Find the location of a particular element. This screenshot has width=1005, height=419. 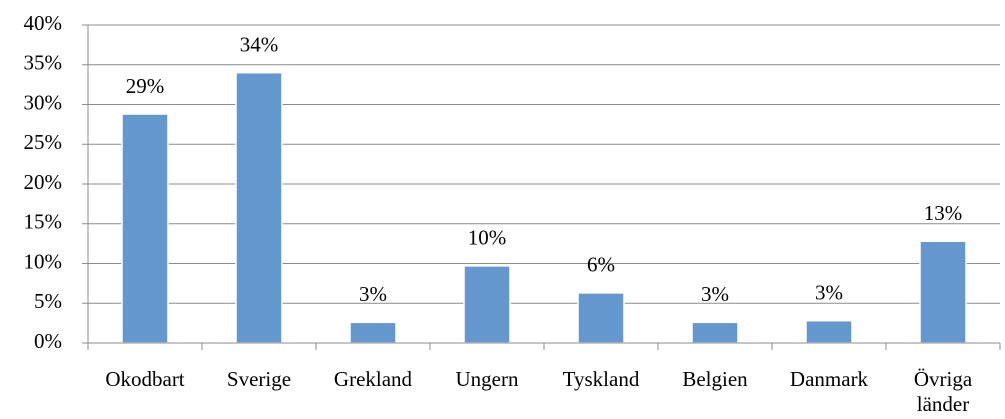

data-label: 10% is located at coordinates (487, 238).